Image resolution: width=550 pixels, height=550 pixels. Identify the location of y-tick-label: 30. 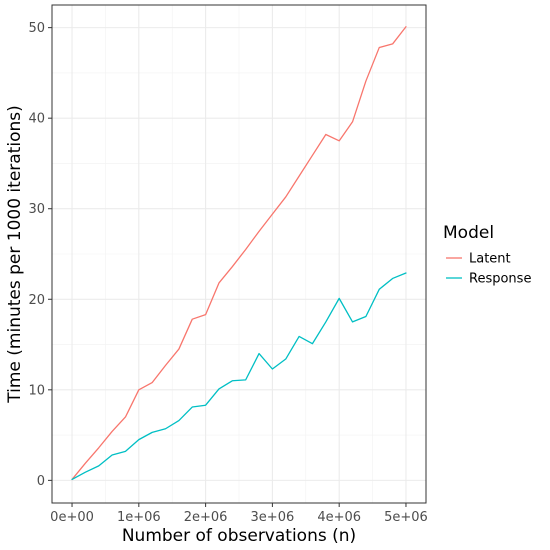
(36, 209).